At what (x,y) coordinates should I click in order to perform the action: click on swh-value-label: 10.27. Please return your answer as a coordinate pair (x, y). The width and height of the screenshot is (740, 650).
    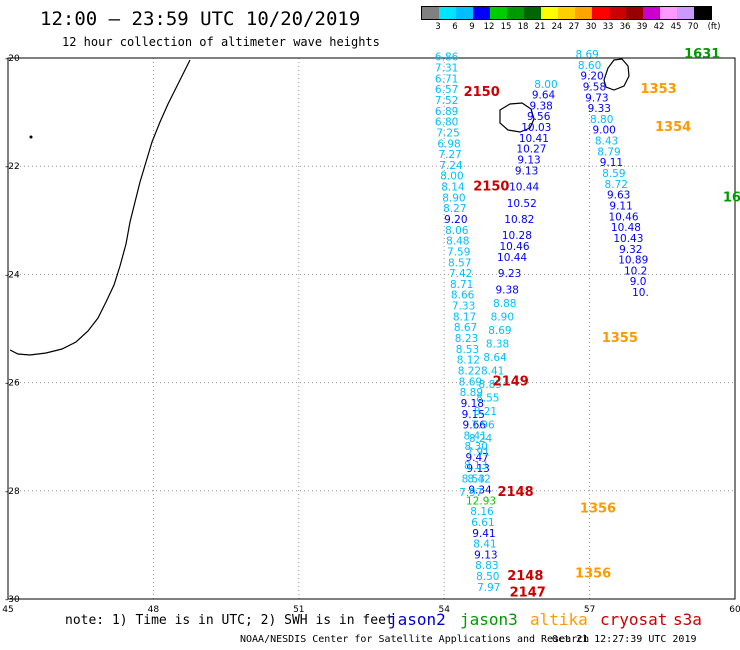
    Looking at the image, I should click on (531, 150).